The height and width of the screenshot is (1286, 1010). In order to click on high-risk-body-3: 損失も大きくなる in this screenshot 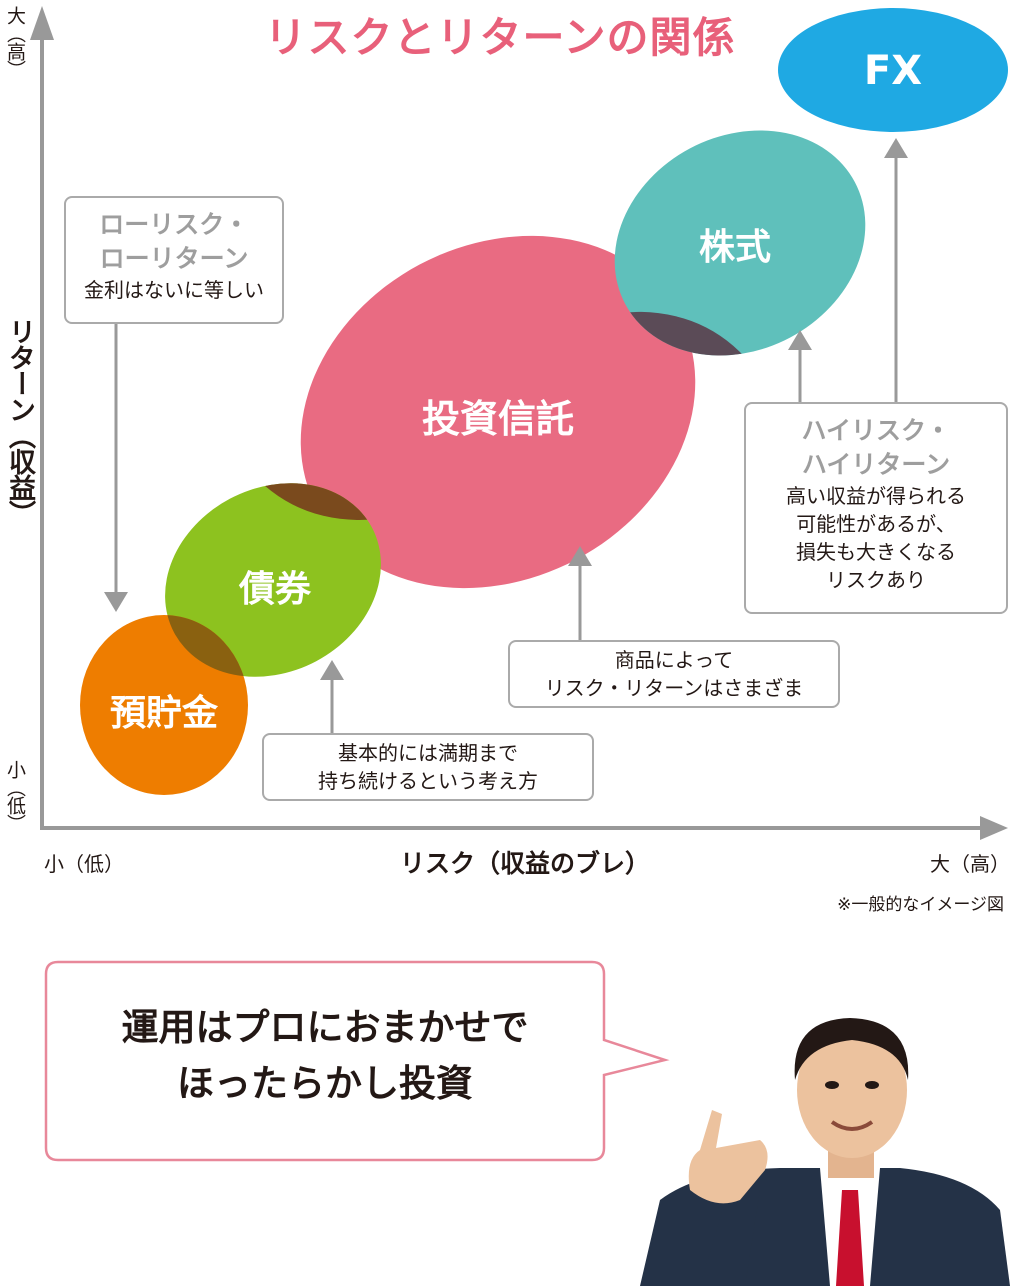, I will do `click(876, 552)`.